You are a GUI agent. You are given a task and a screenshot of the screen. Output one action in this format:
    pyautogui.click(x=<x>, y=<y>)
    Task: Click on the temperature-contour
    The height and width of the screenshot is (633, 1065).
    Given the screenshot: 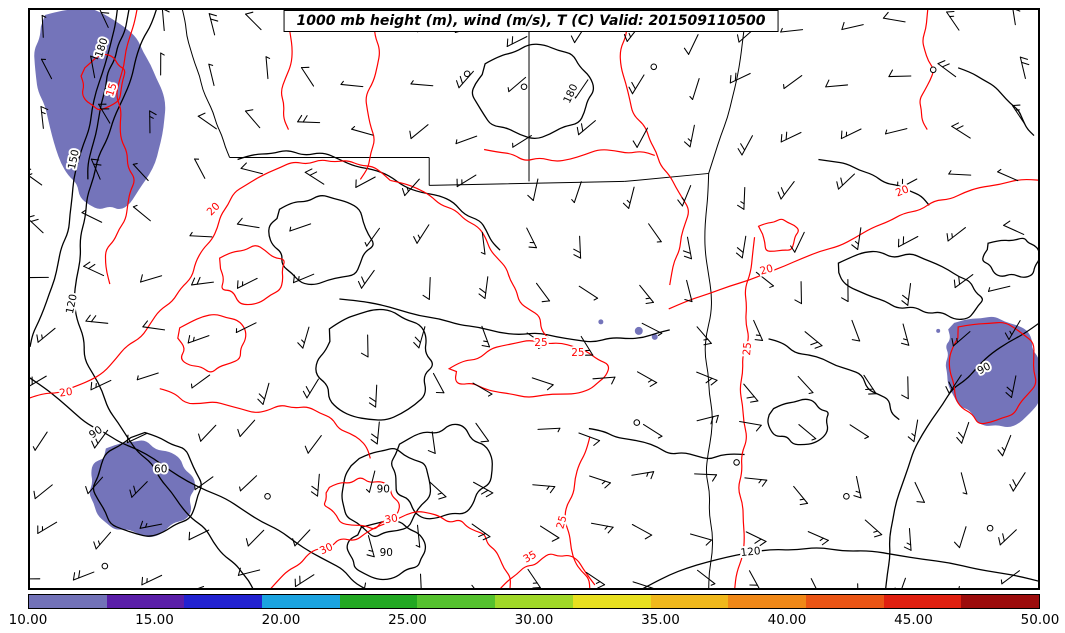 What is the action you would take?
    pyautogui.click(x=548, y=570)
    